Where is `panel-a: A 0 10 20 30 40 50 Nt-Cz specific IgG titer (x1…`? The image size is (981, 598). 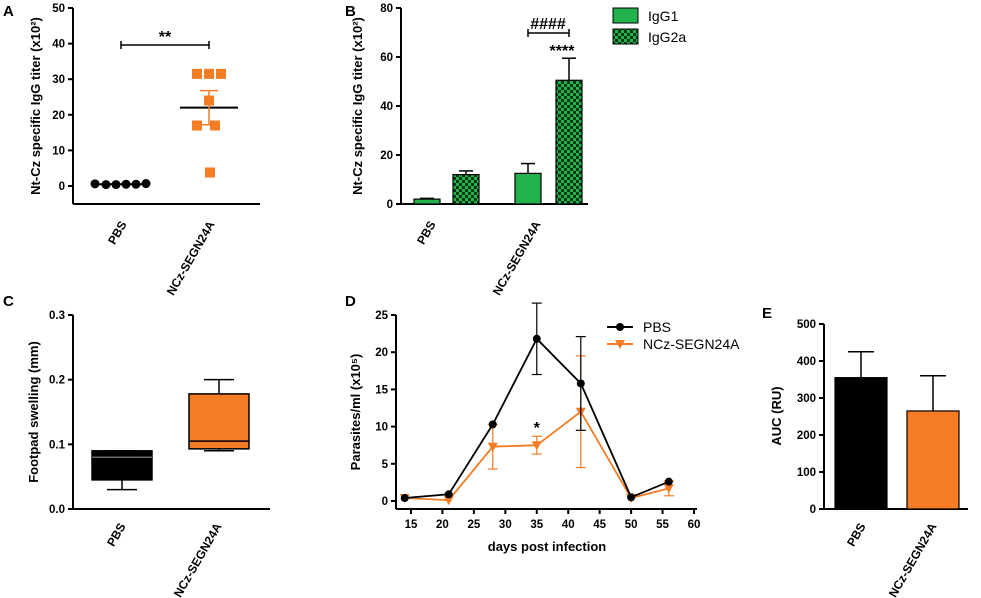
panel-a: A 0 10 20 30 40 50 Nt-Cz specific IgG titer (x1… is located at coordinates (131, 150).